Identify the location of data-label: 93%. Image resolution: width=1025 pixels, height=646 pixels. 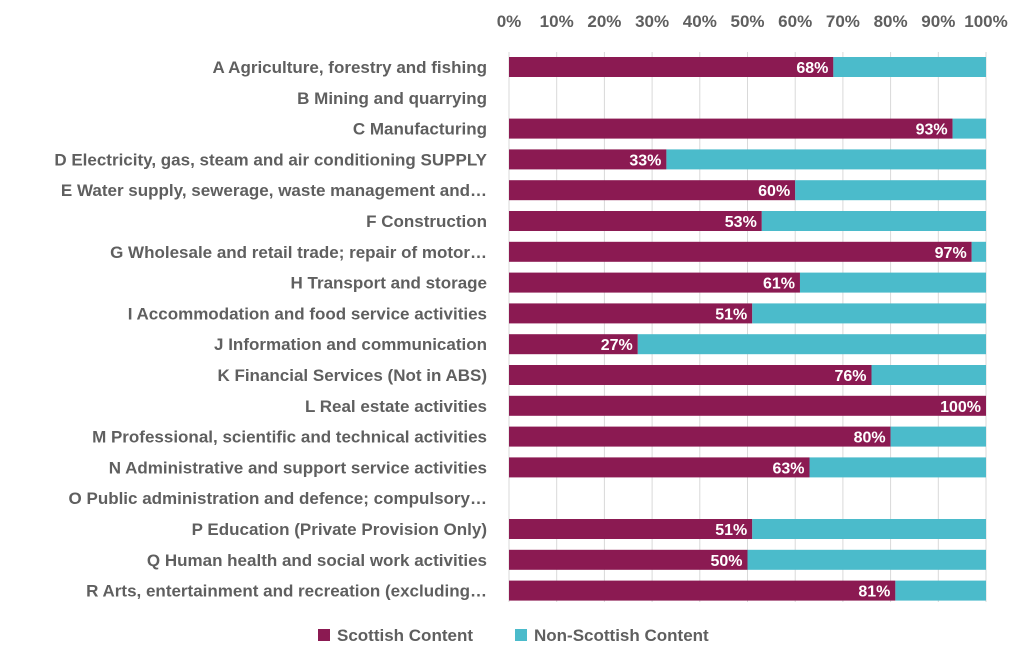
(932, 130).